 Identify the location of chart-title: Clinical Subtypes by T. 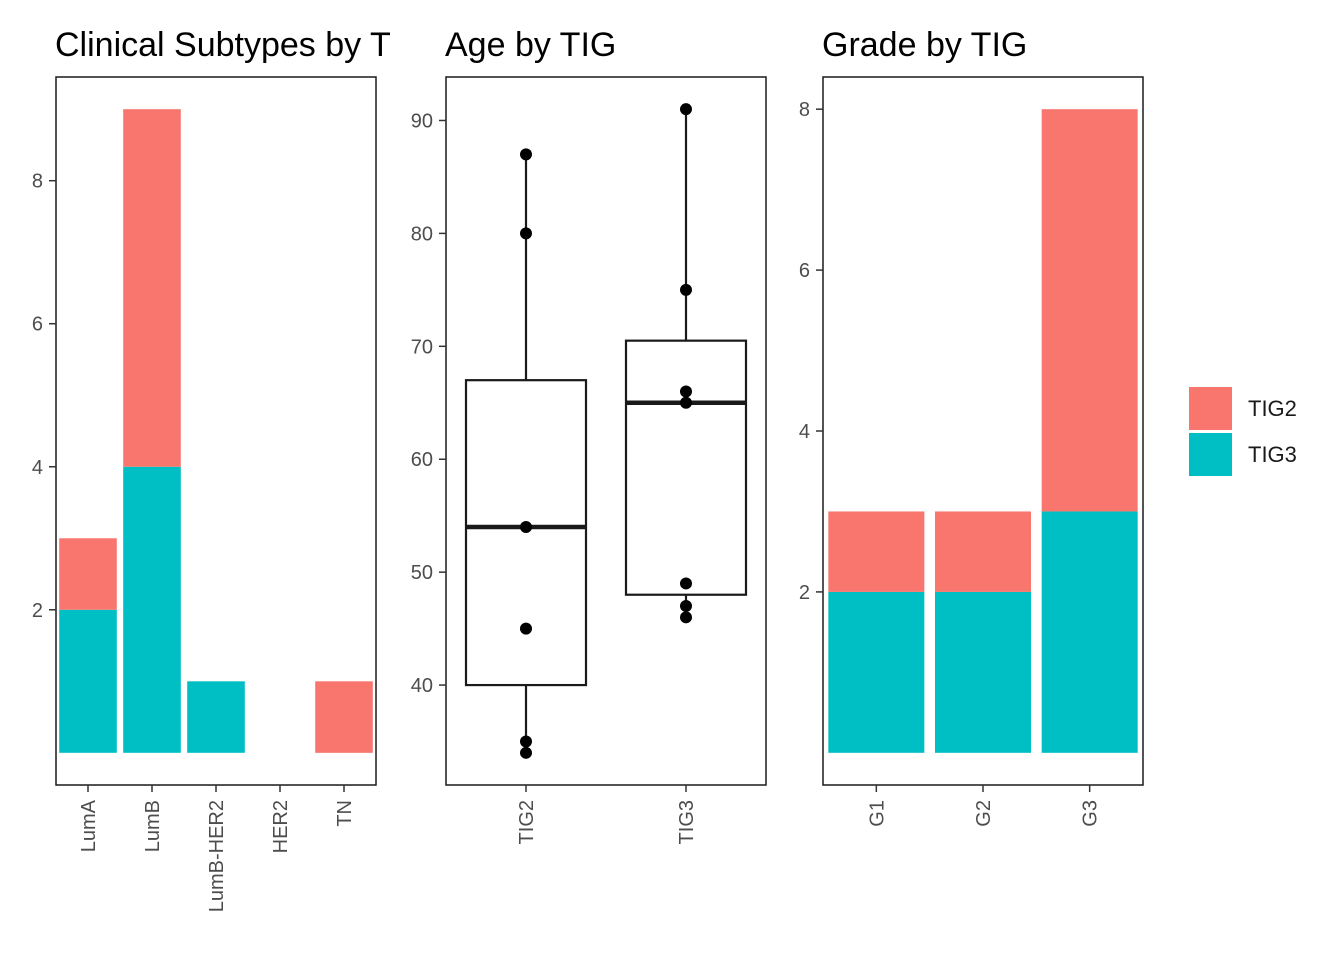
(223, 45).